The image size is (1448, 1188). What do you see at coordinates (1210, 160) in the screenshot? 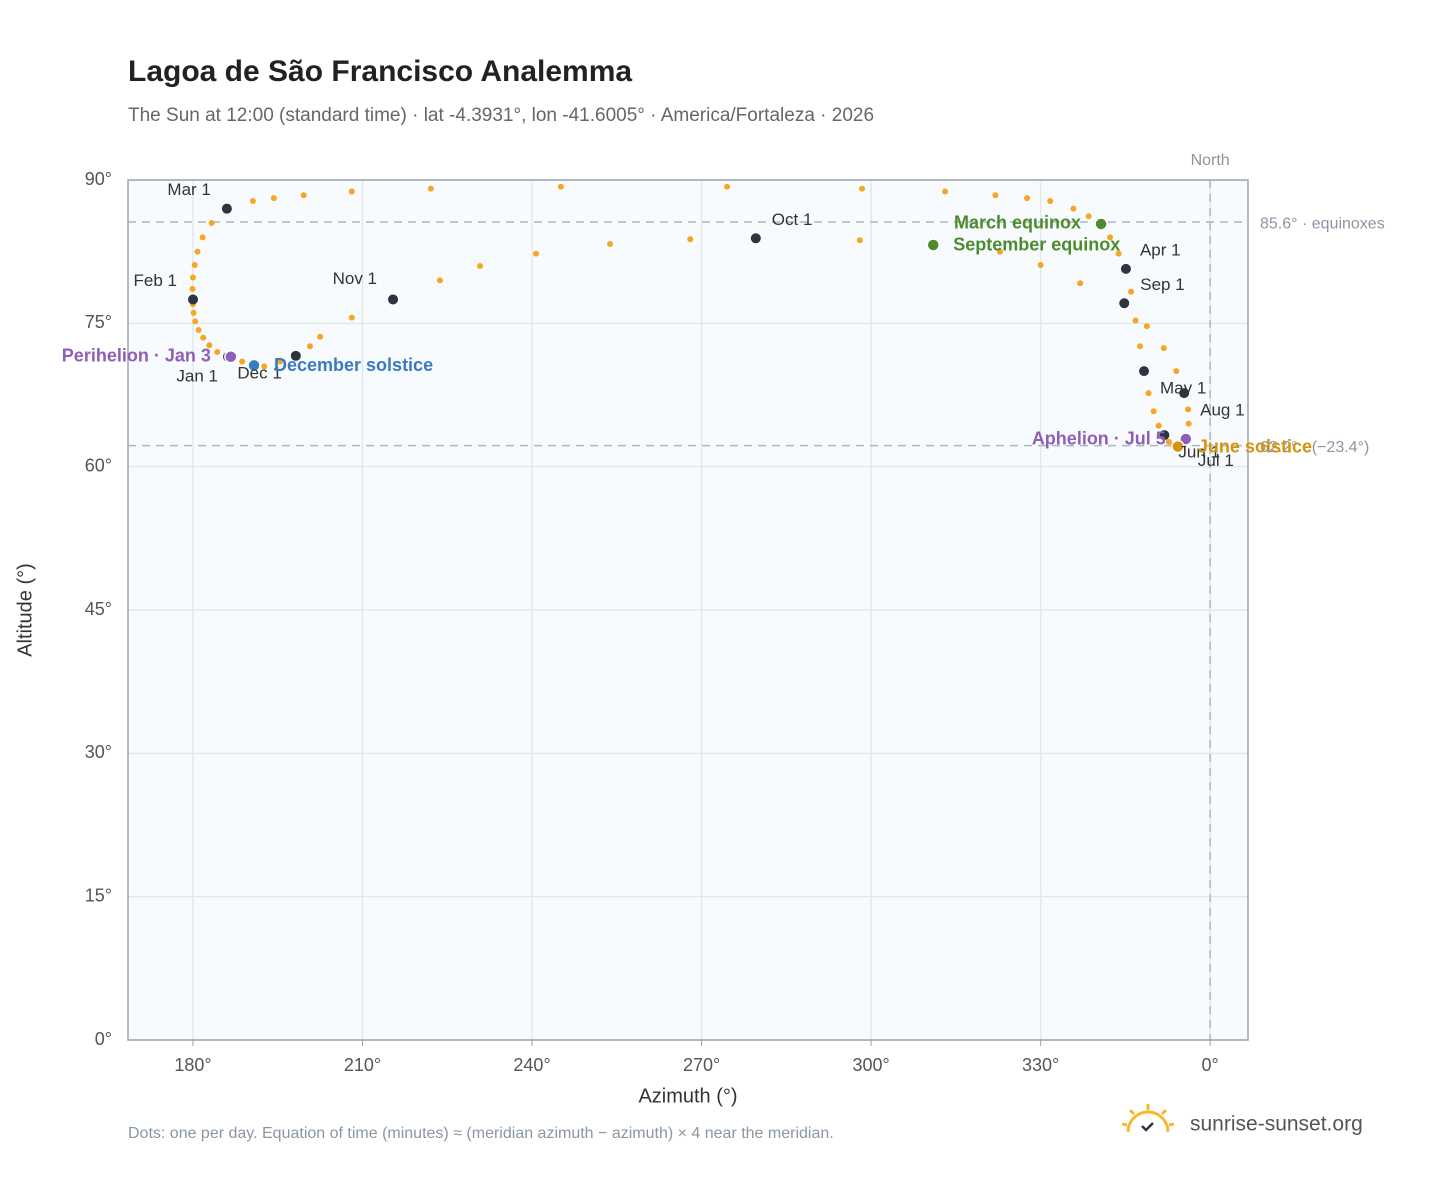
I see `north-label: North` at bounding box center [1210, 160].